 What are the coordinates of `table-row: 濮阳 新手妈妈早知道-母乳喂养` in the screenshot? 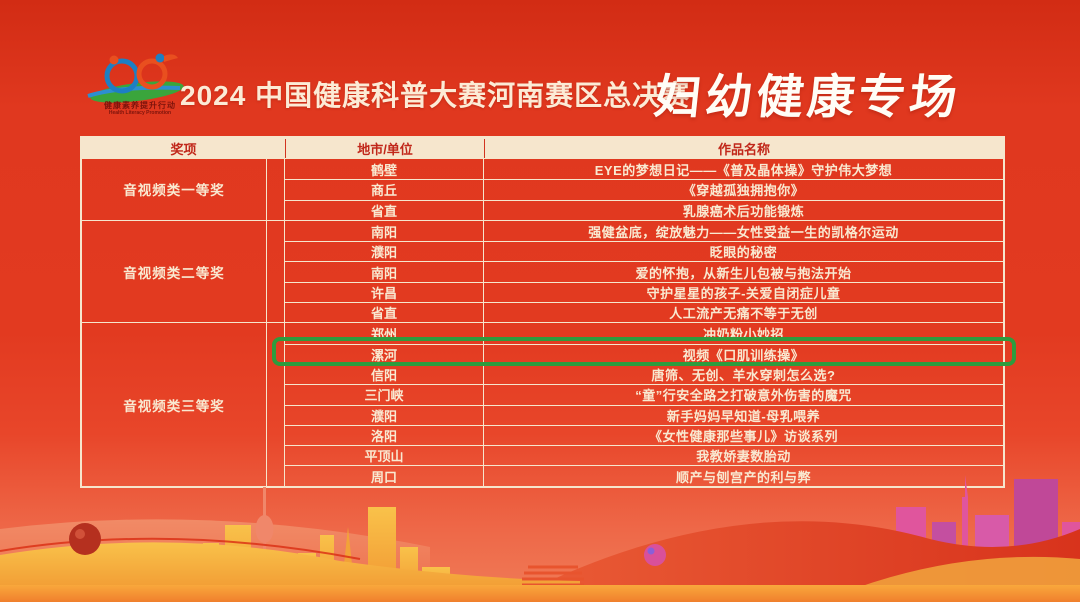 It's located at (644, 414).